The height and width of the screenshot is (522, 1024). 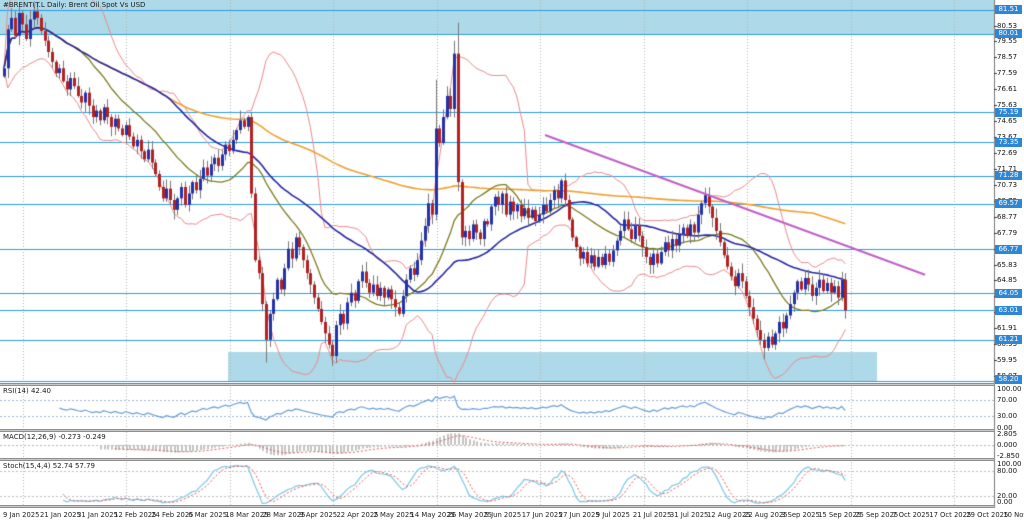 I want to click on date-label: 9 Jul 2025, so click(x=612, y=515).